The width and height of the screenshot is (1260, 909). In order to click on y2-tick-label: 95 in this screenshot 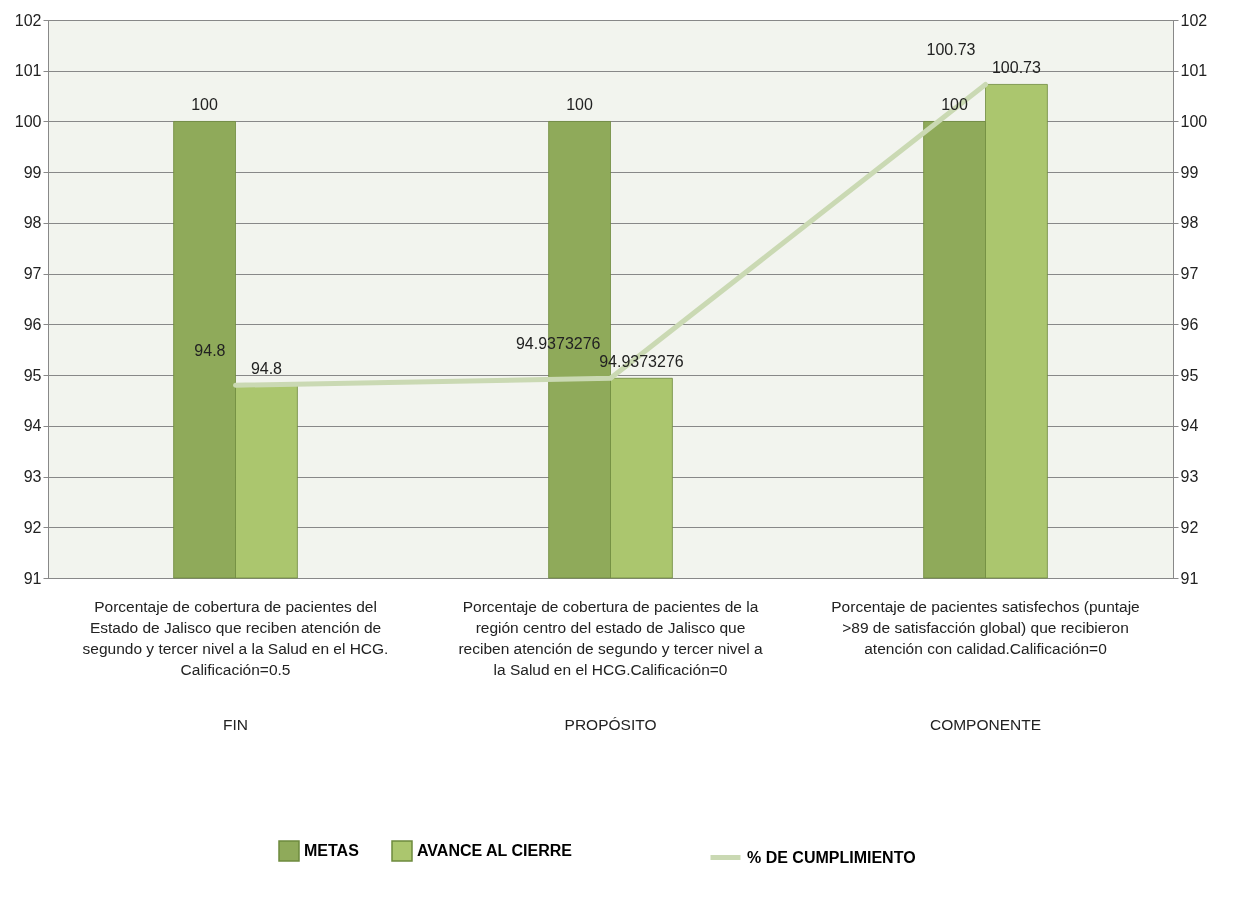, I will do `click(1189, 375)`.